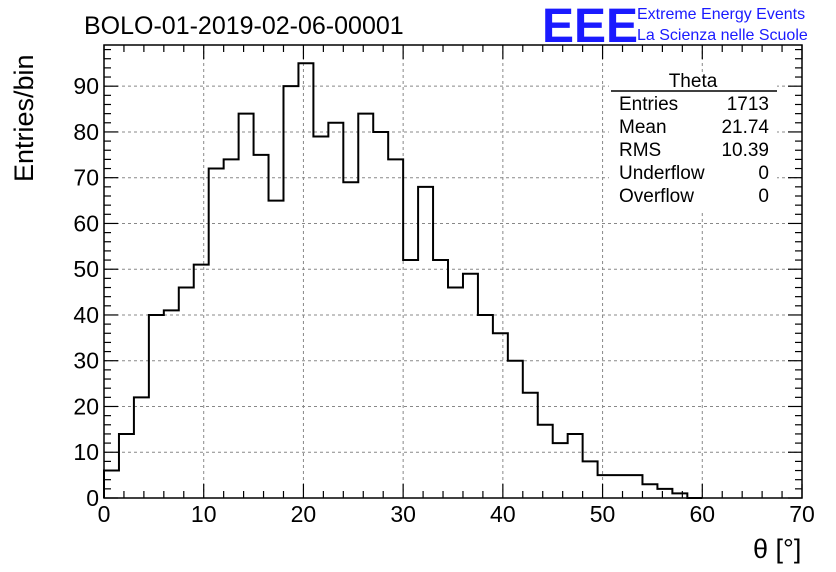  I want to click on x-tick-label-50: 50, so click(603, 514).